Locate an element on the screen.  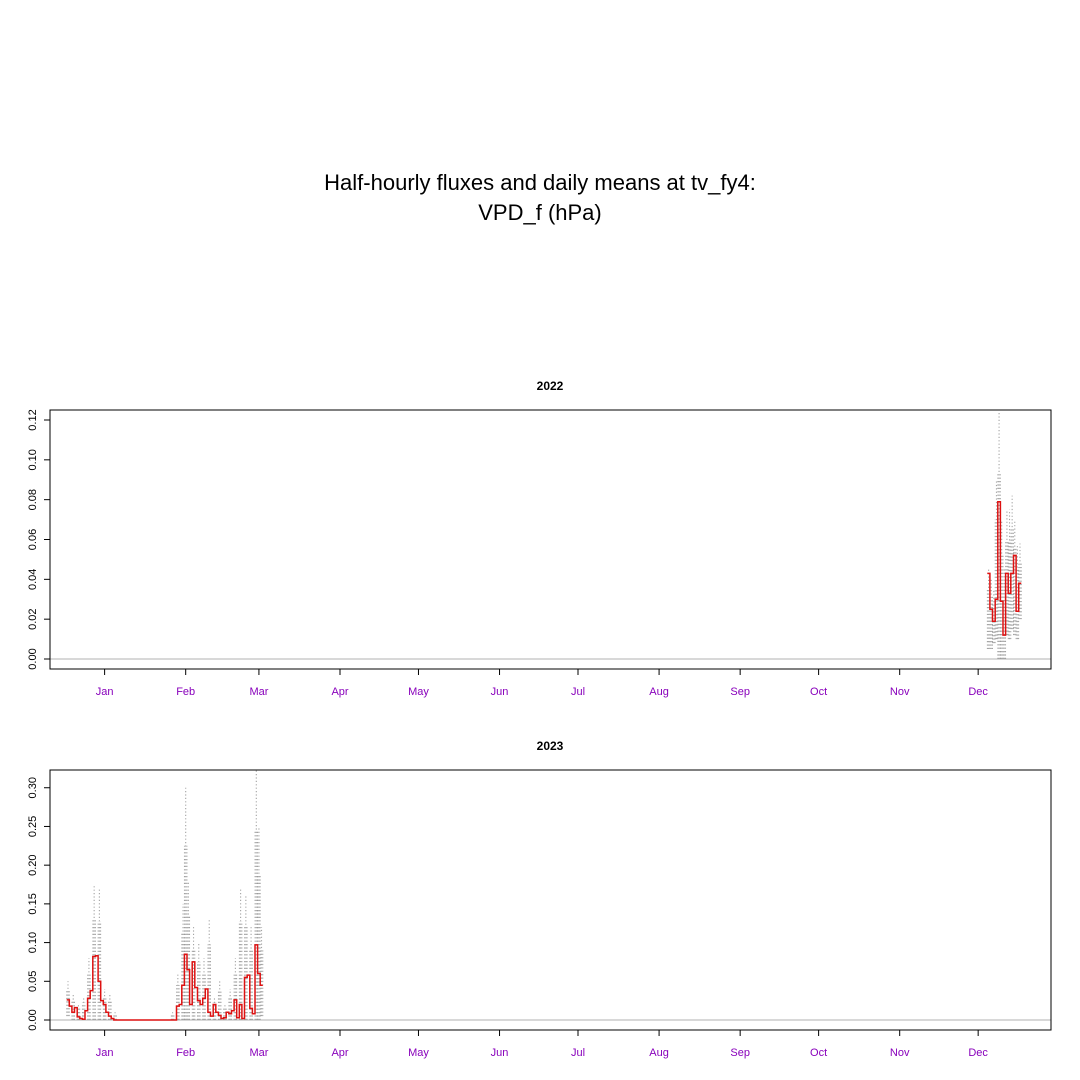
y-tick-label: 0.25 is located at coordinates (33, 826).